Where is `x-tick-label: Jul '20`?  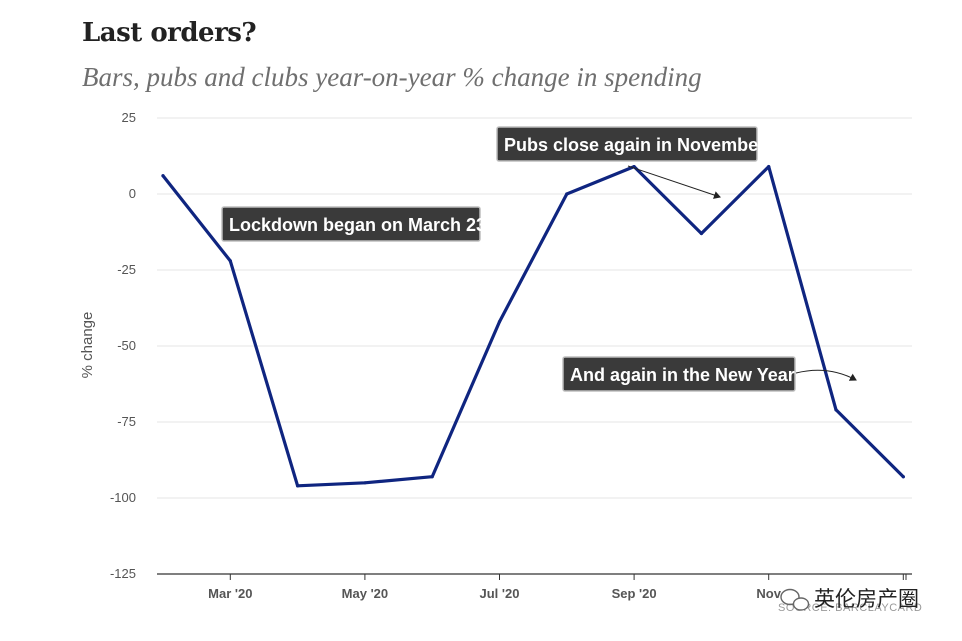 x-tick-label: Jul '20 is located at coordinates (500, 593).